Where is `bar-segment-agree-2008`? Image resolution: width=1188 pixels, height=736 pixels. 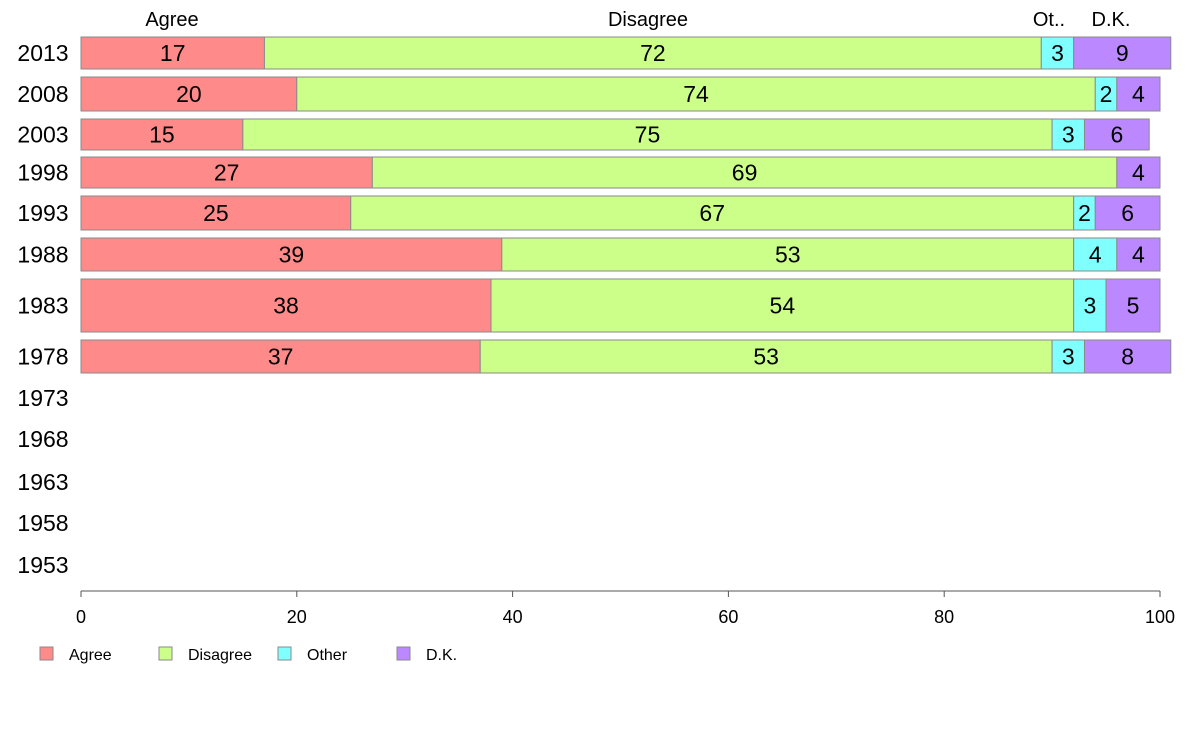
bar-segment-agree-2008 is located at coordinates (189, 94).